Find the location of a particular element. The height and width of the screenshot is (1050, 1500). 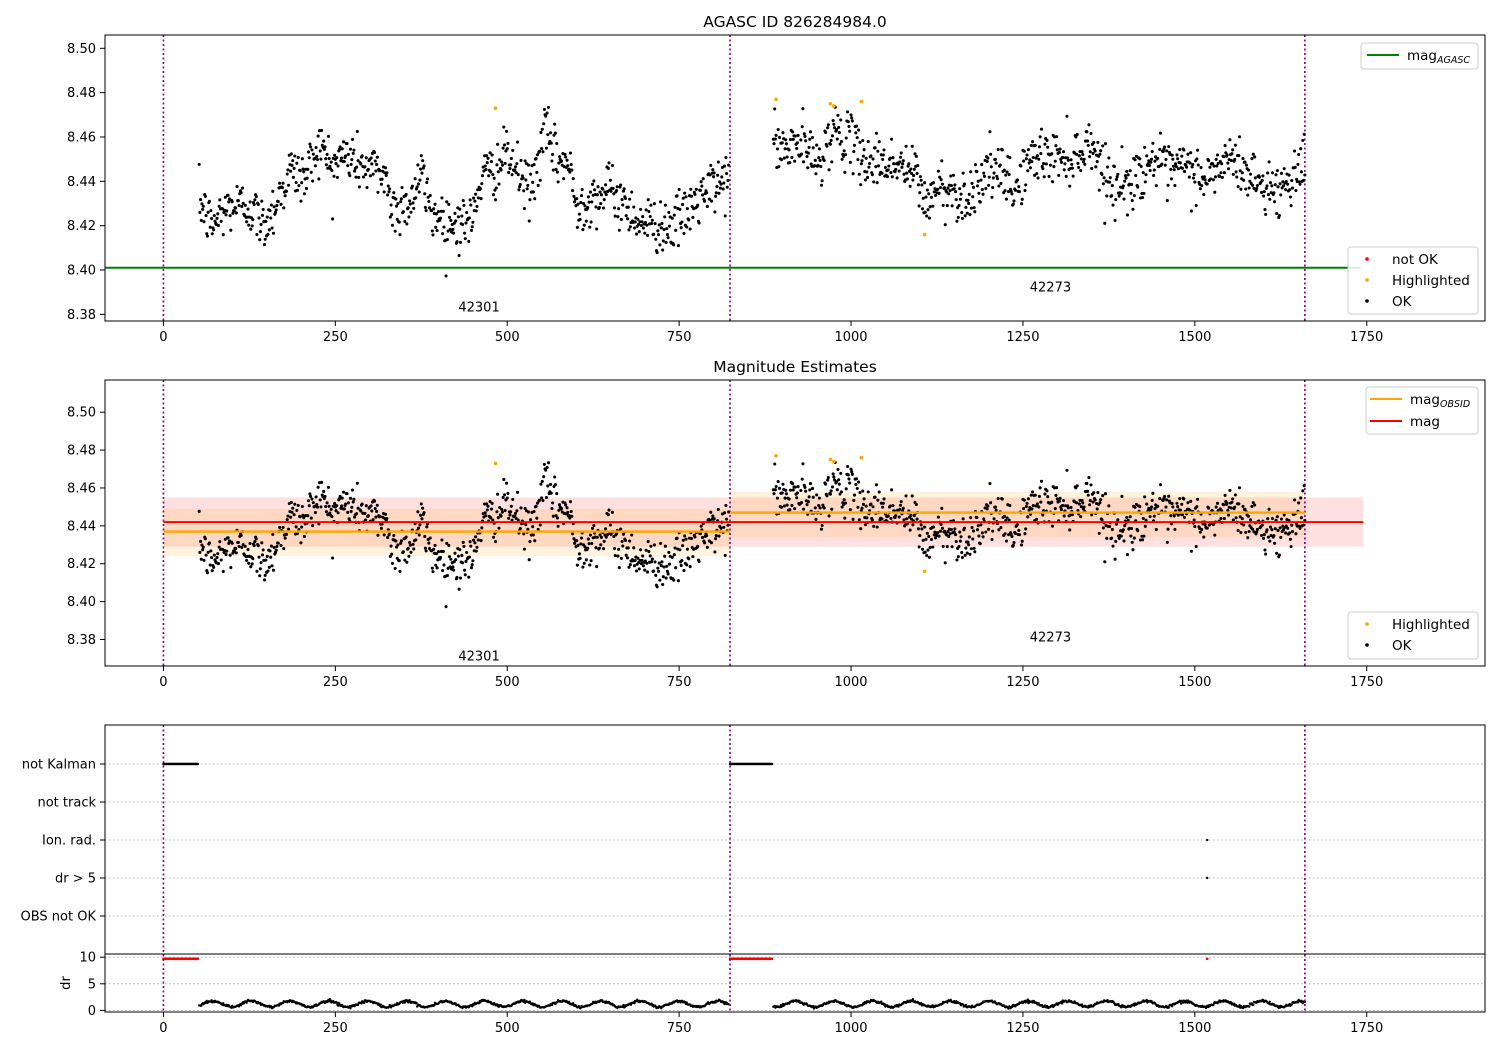

chart-title: Magnitude Estimates is located at coordinates (795, 367).